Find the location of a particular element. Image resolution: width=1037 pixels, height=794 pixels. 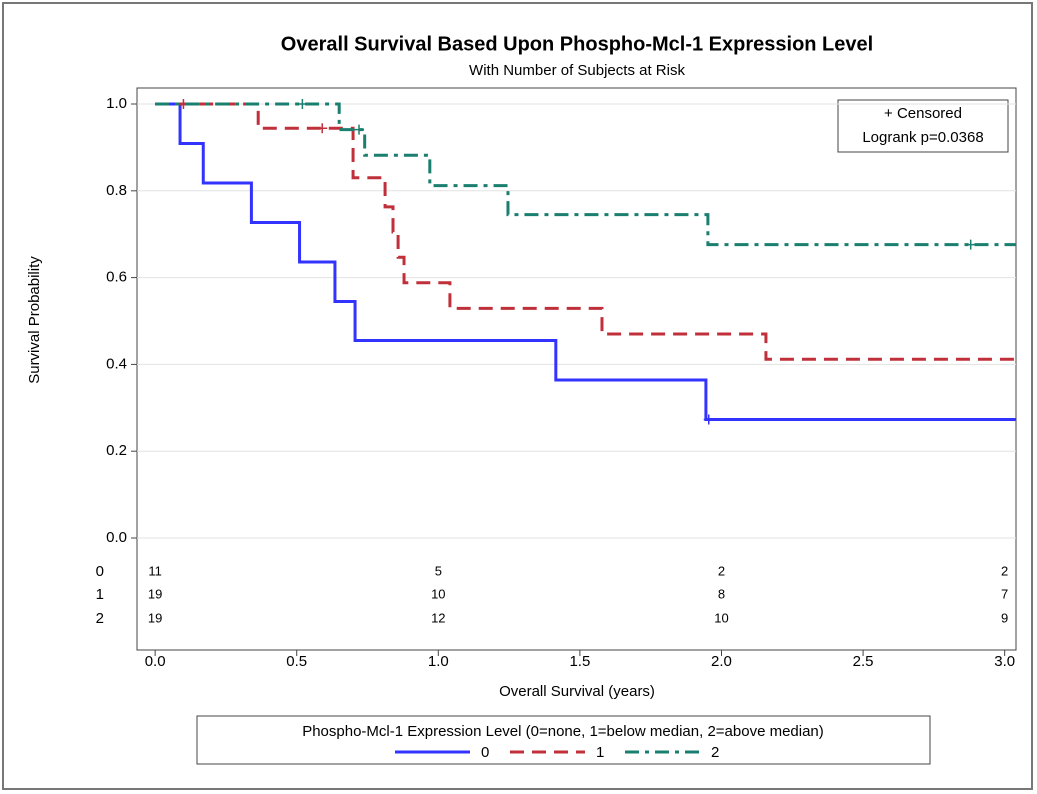

legend-box is located at coordinates (563, 740).